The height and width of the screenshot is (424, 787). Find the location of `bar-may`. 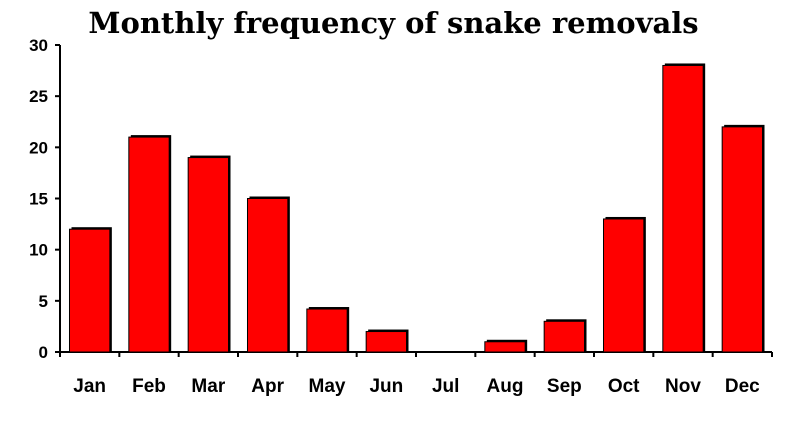

bar-may is located at coordinates (327, 330).